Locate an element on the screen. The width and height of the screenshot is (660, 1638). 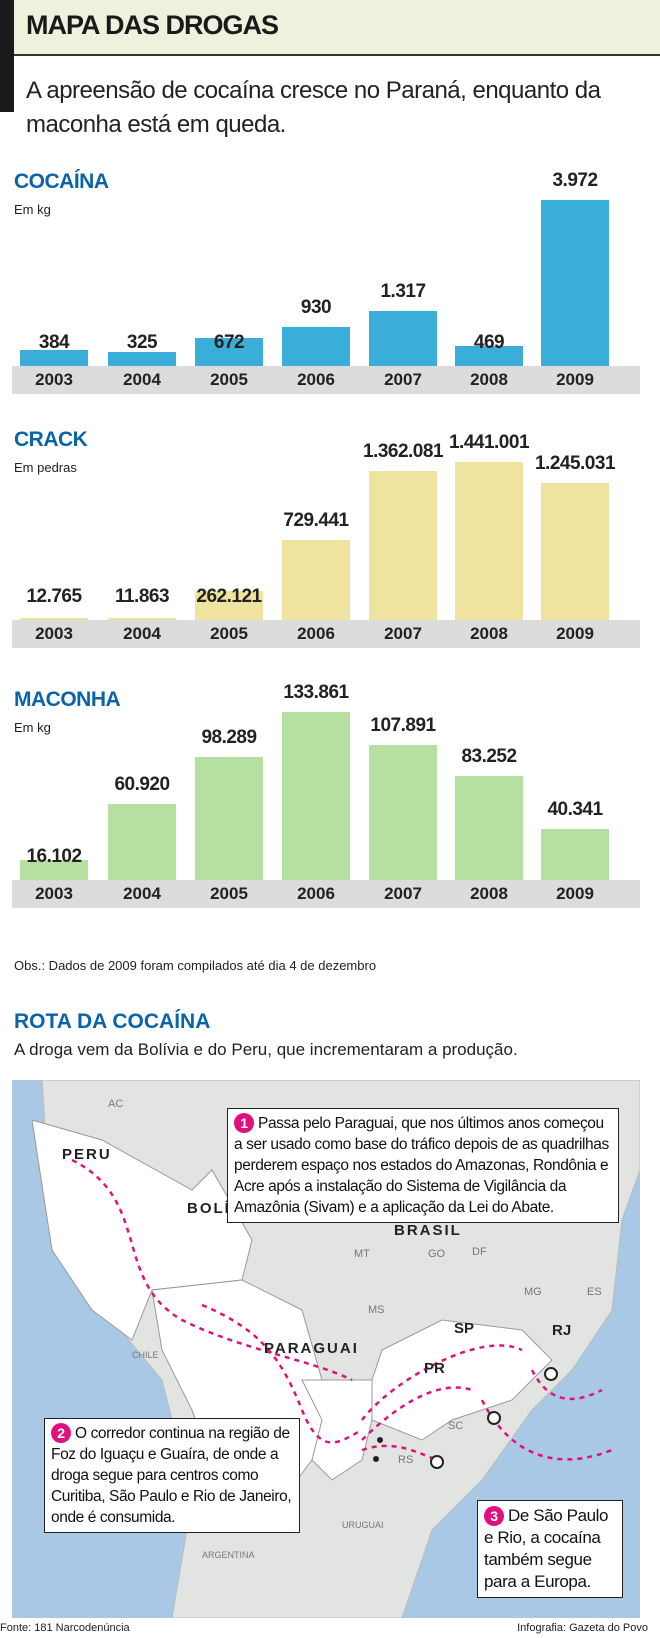
header-banner is located at coordinates (330, 28).